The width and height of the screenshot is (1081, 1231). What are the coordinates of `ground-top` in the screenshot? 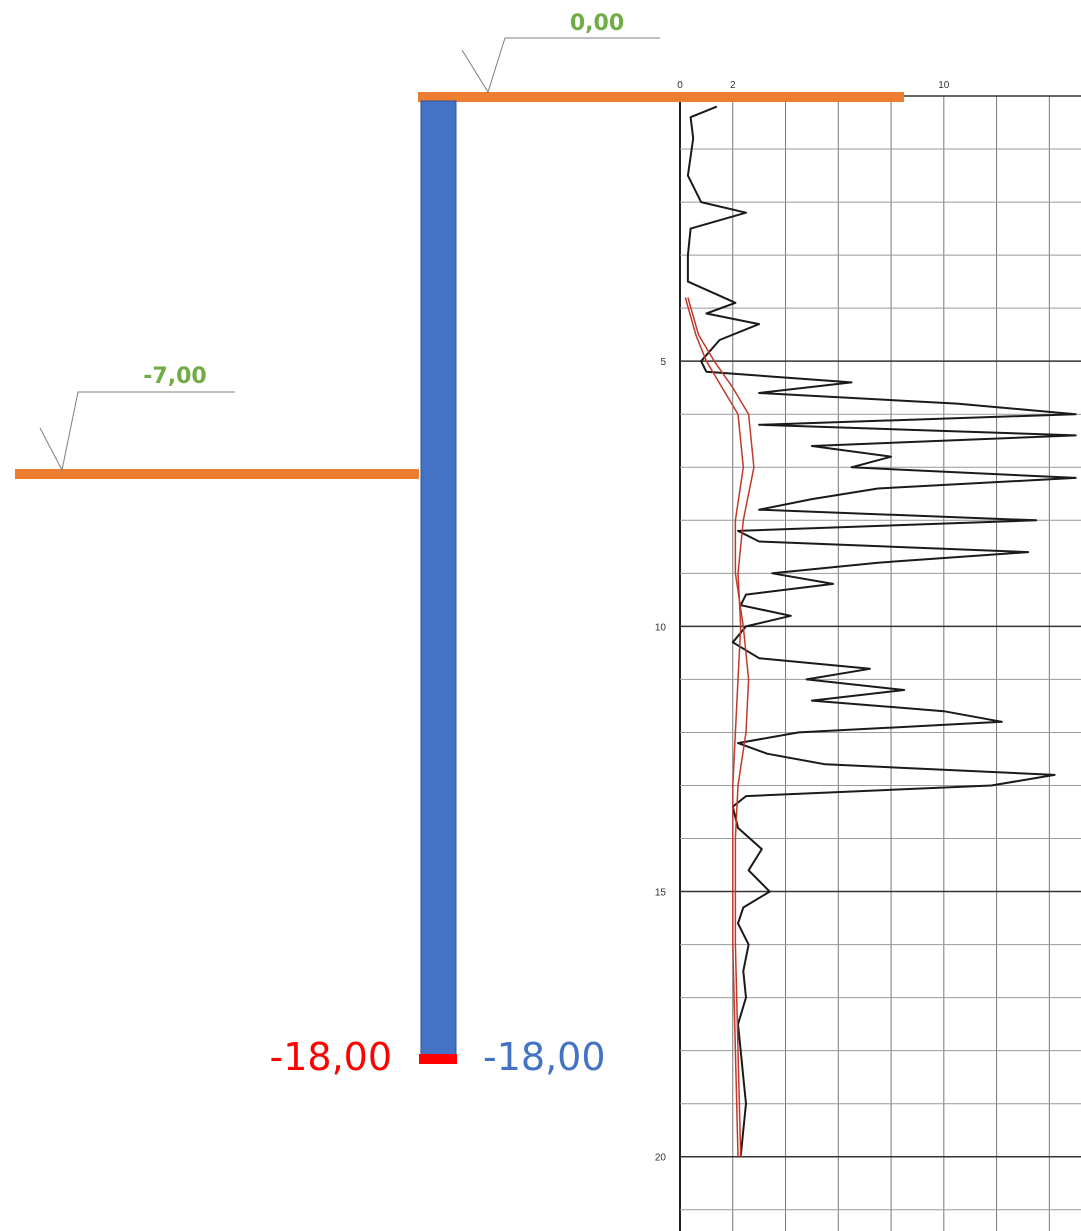 It's located at (661, 97).